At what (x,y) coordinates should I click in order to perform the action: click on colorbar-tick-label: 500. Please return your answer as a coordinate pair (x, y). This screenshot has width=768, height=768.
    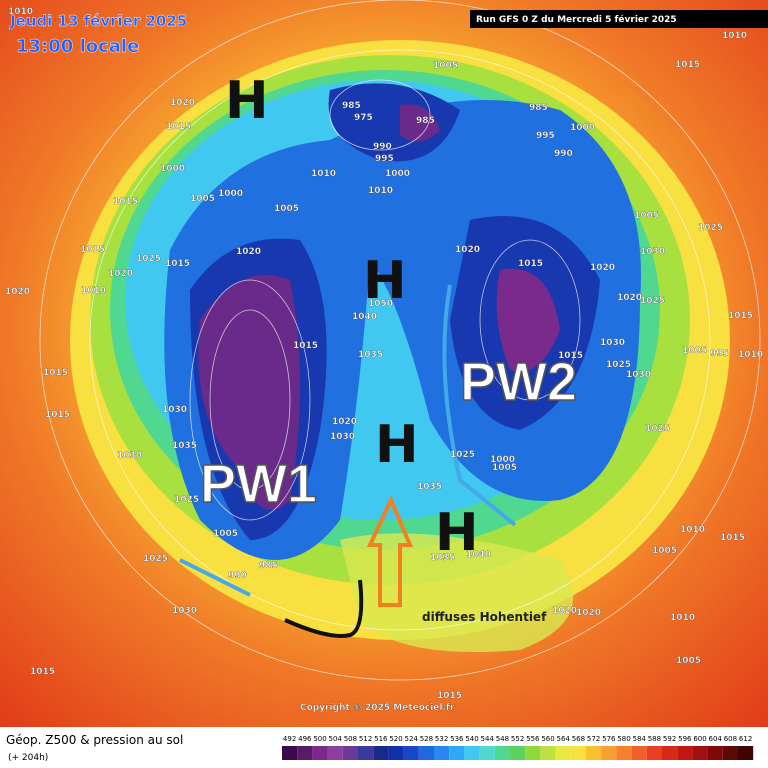
    Looking at the image, I should click on (319, 739).